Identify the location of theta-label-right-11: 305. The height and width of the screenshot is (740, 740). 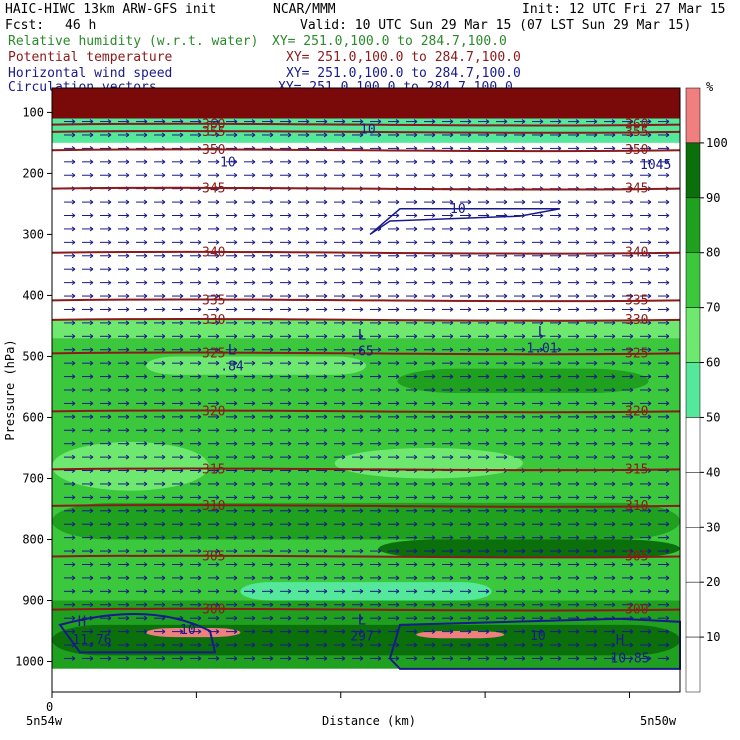
(636, 557).